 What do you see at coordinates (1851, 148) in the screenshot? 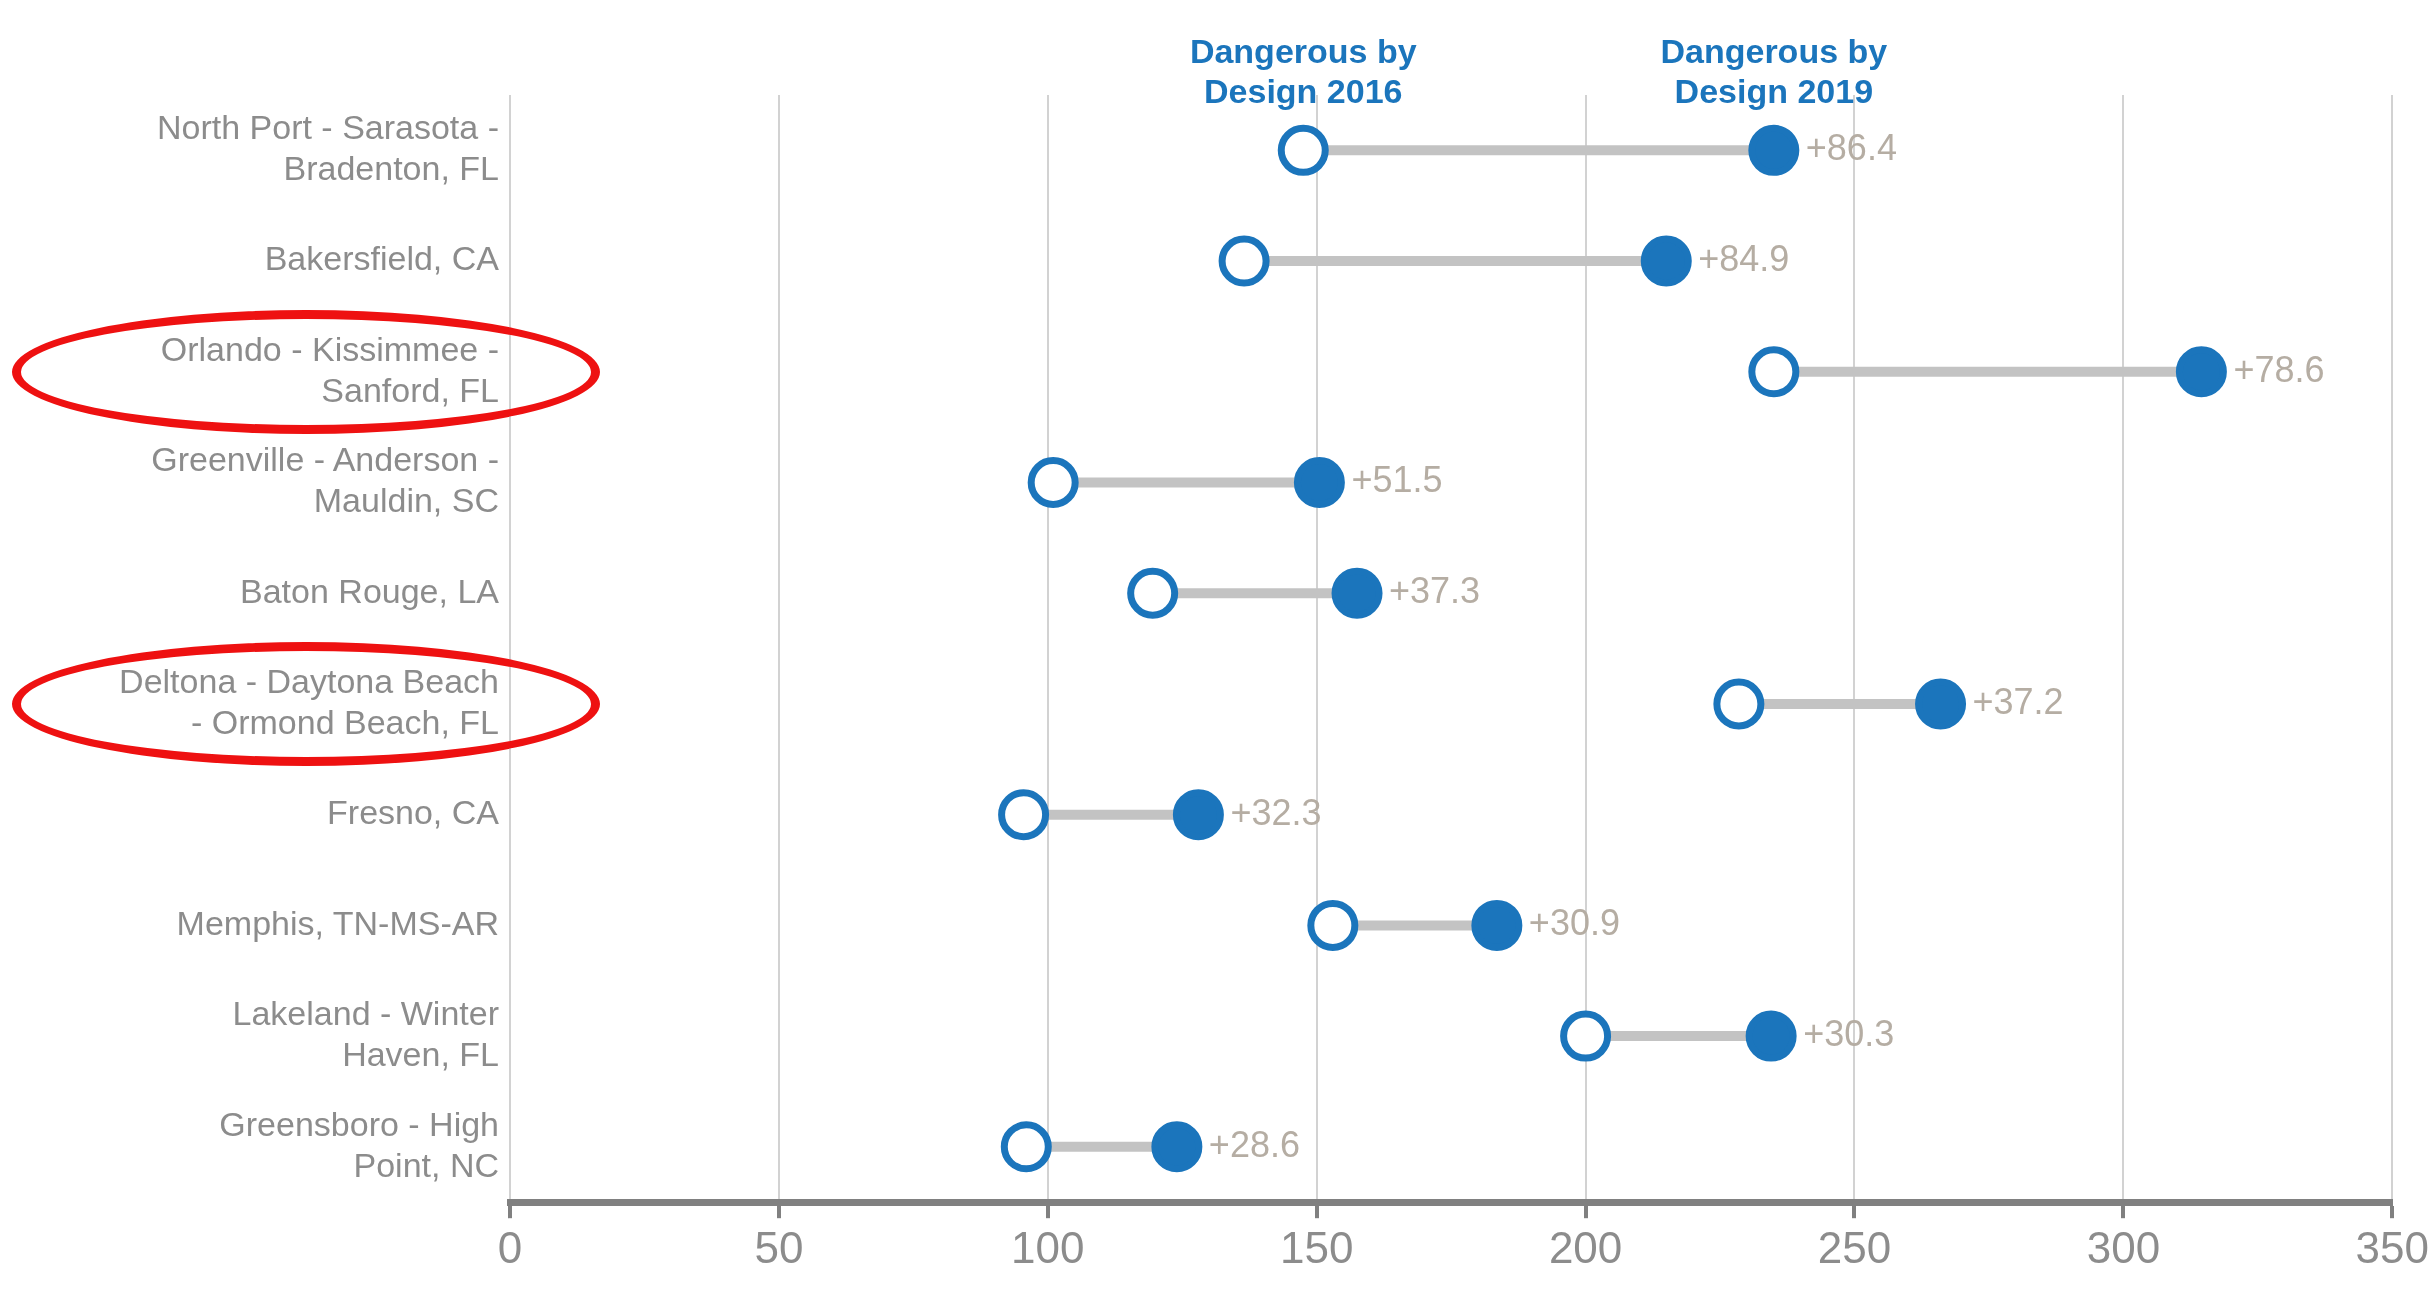
I see `annotation: +86.4` at bounding box center [1851, 148].